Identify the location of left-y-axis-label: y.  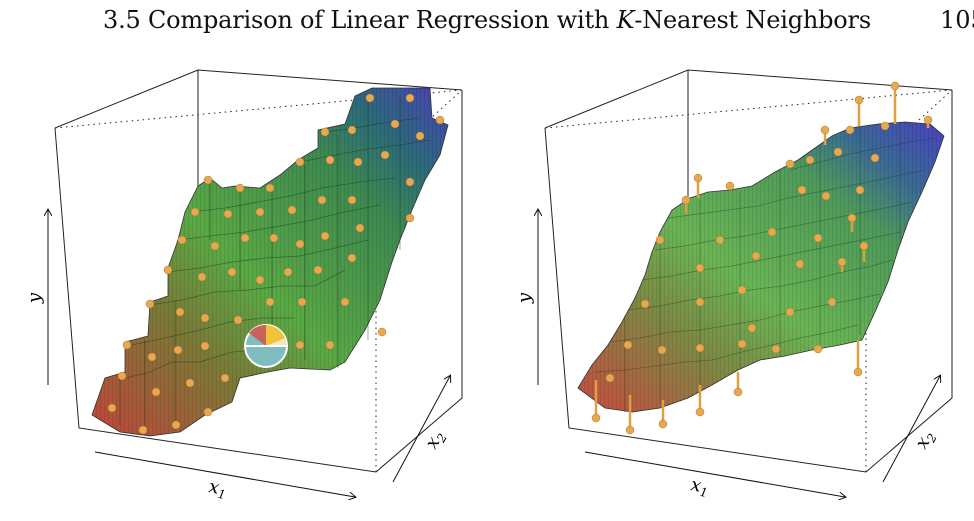
(34, 298).